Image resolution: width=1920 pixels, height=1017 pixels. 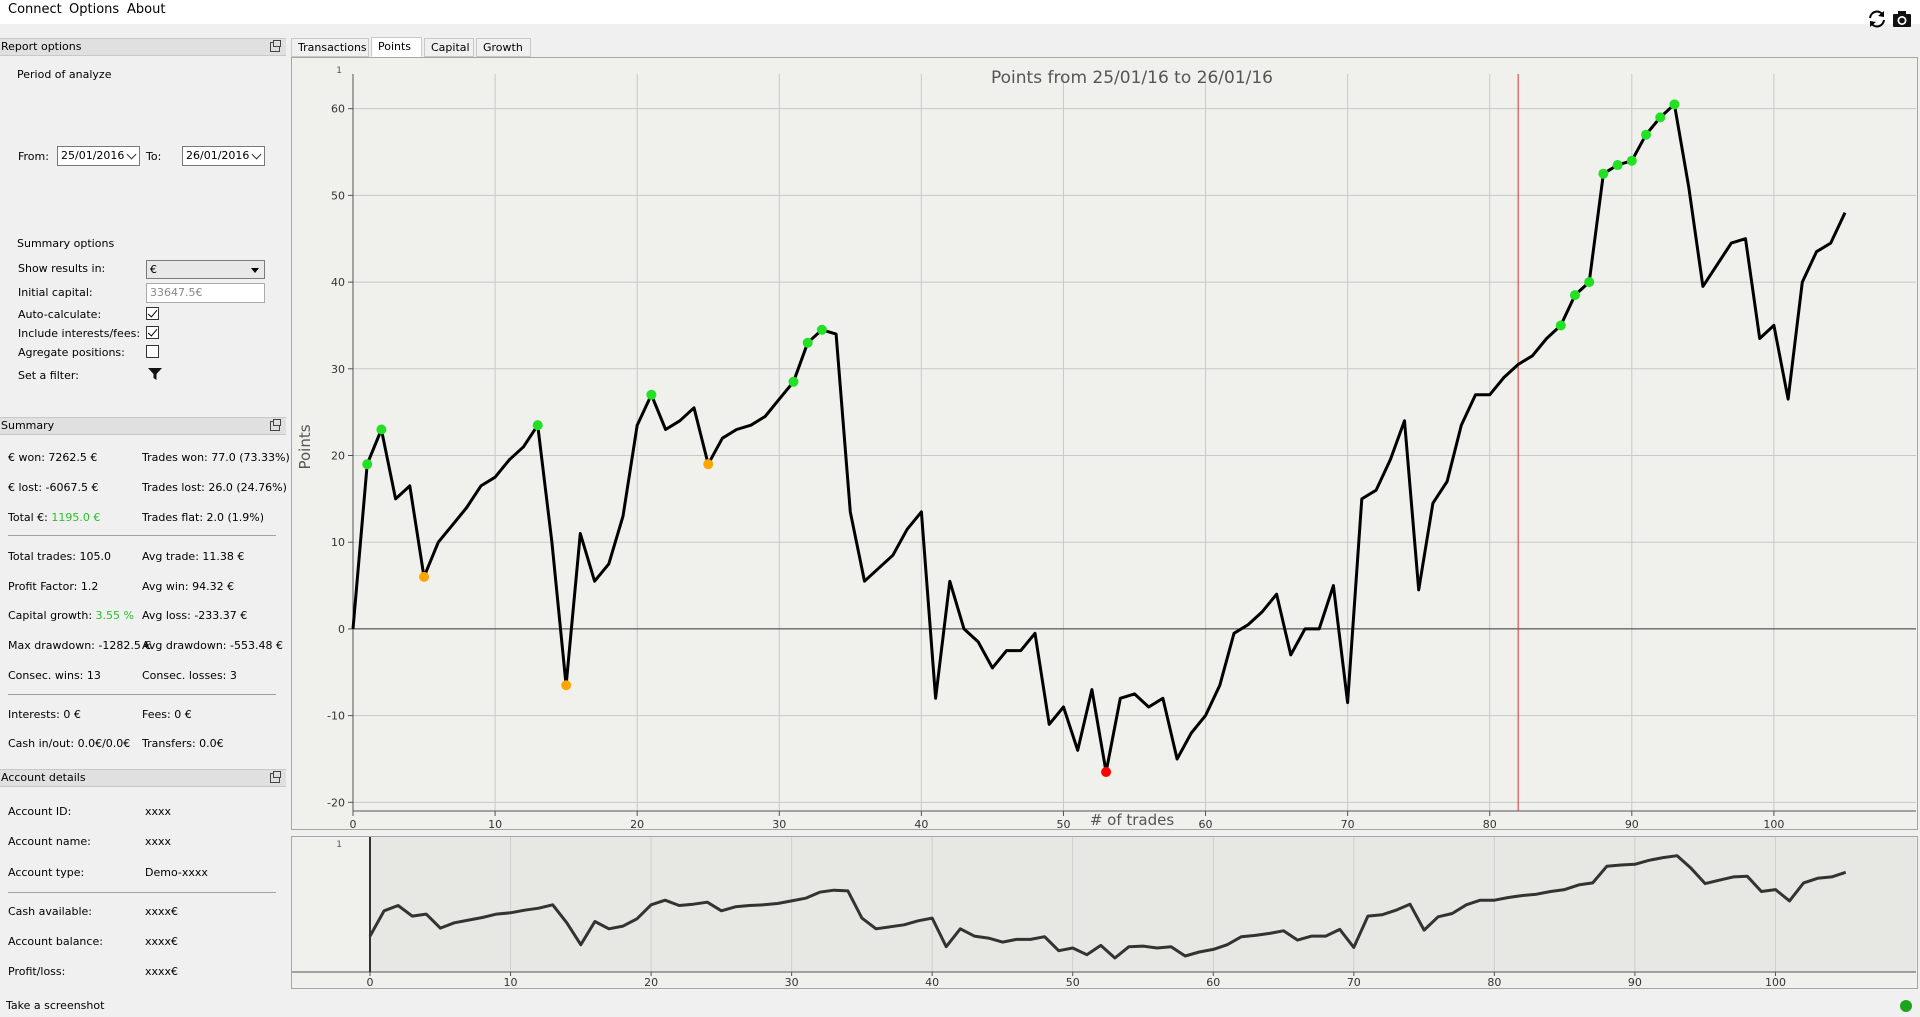 What do you see at coordinates (48, 375) in the screenshot?
I see `filter-label: Set a filter:` at bounding box center [48, 375].